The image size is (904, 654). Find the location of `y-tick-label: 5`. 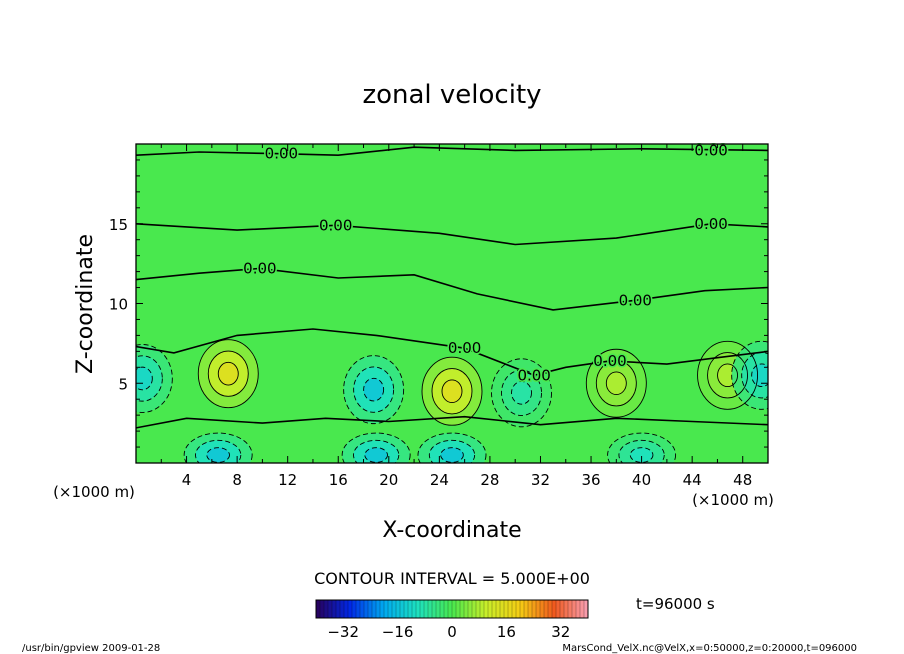

y-tick-label: 5 is located at coordinates (123, 384).